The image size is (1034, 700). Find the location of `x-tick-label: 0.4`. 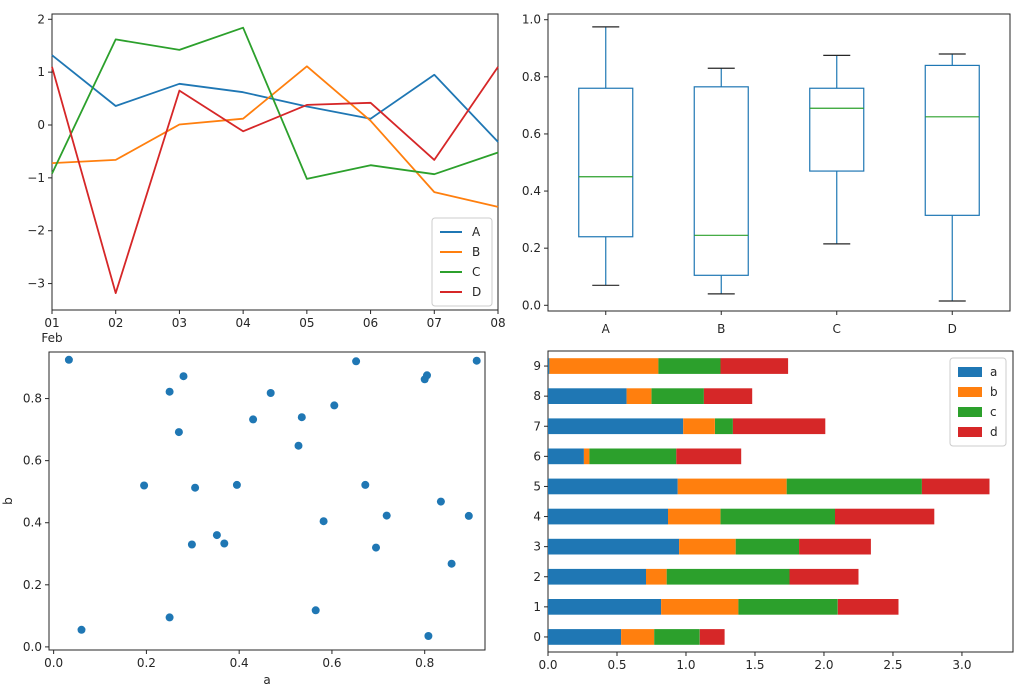

x-tick-label: 0.4 is located at coordinates (239, 663).